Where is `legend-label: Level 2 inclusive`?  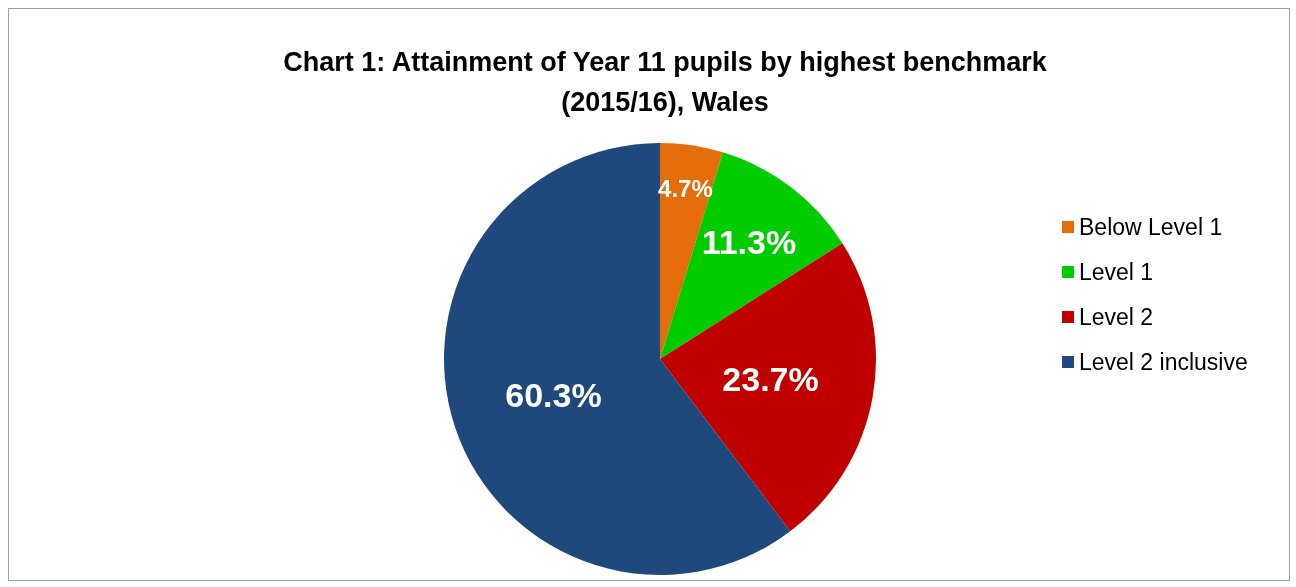
legend-label: Level 2 inclusive is located at coordinates (1163, 362).